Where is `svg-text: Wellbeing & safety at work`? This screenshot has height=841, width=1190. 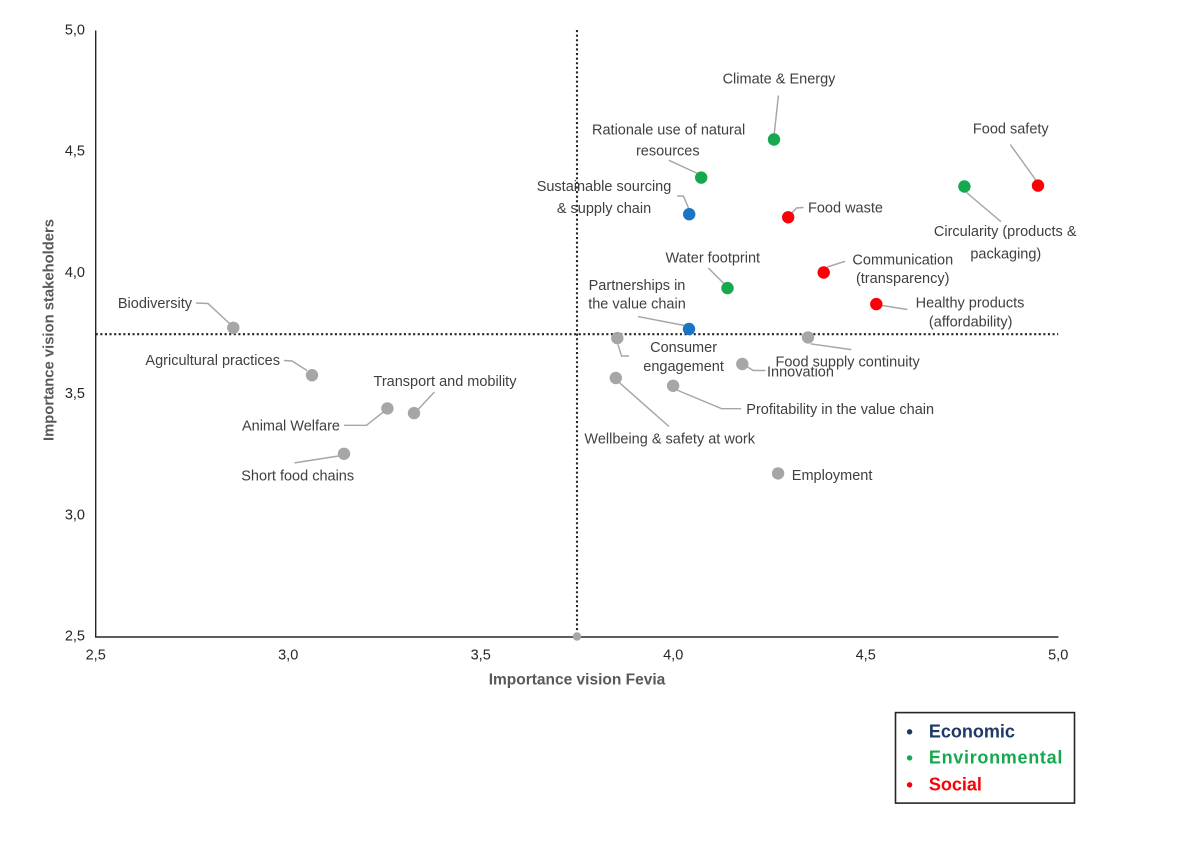
svg-text: Wellbeing & safety at work is located at coordinates (669, 440).